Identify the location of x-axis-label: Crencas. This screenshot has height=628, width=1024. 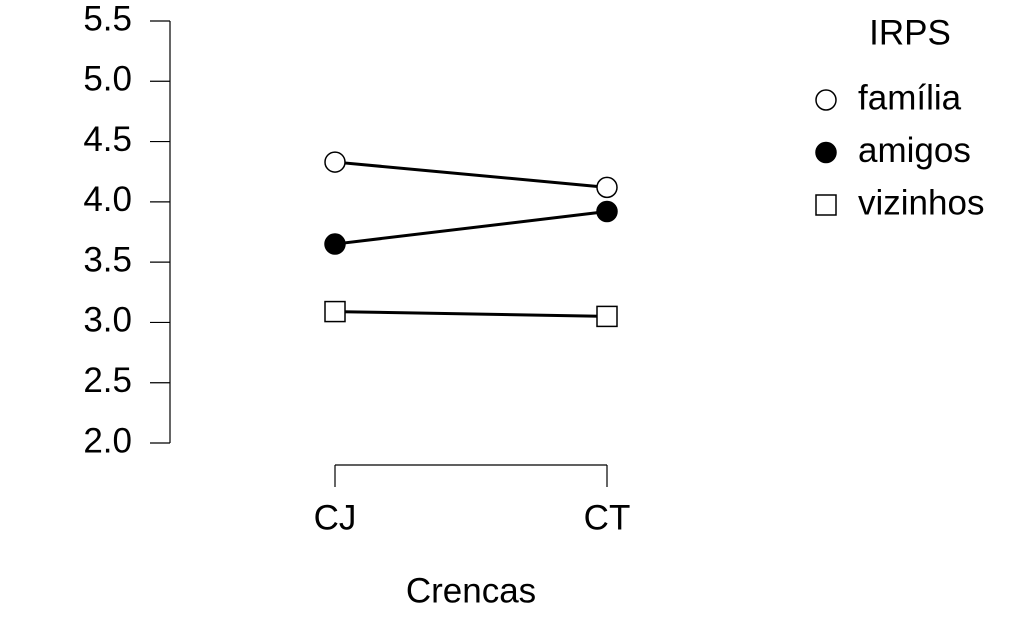
(471, 590).